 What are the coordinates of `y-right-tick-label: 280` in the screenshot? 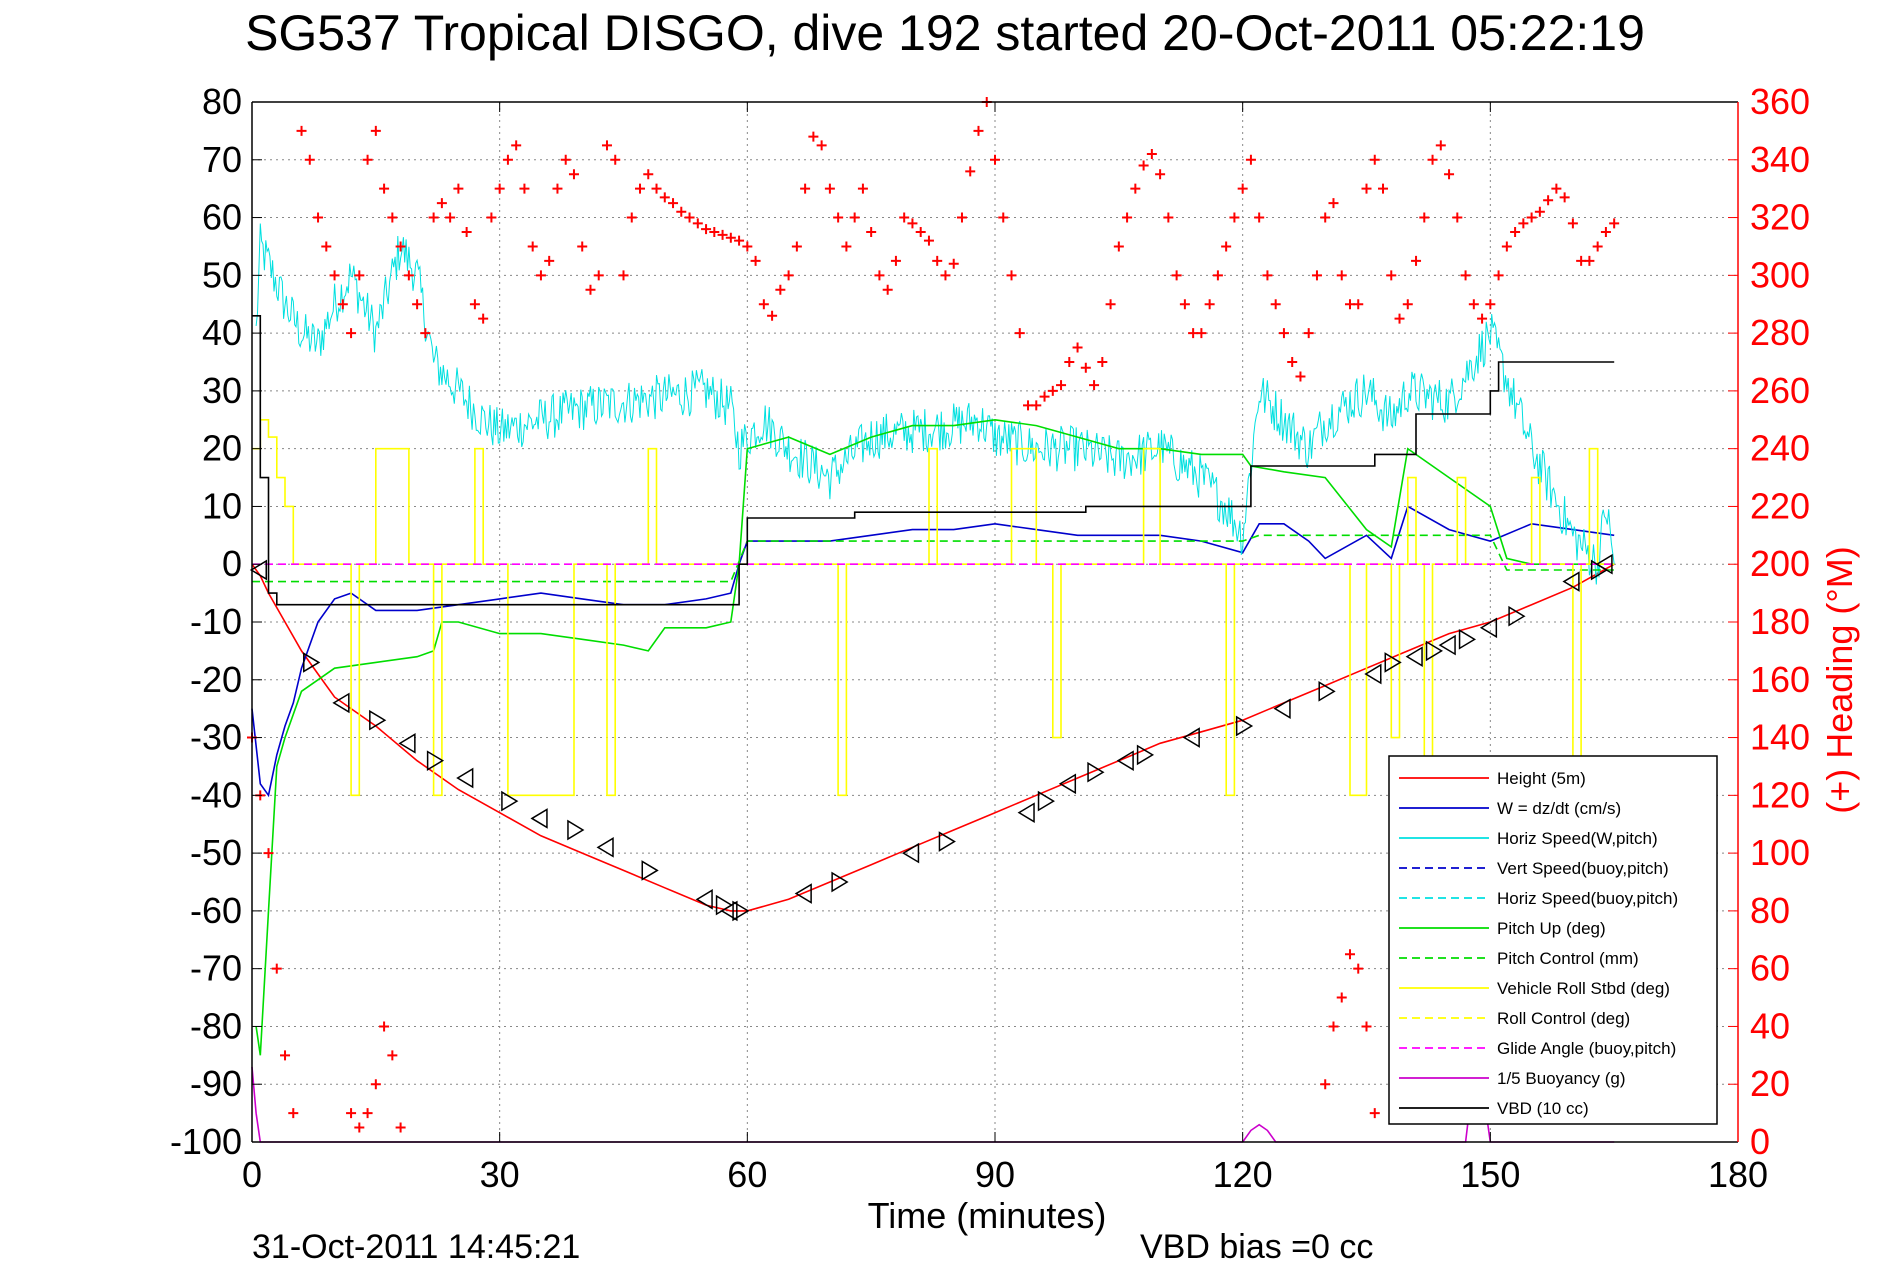 It's located at (1780, 332).